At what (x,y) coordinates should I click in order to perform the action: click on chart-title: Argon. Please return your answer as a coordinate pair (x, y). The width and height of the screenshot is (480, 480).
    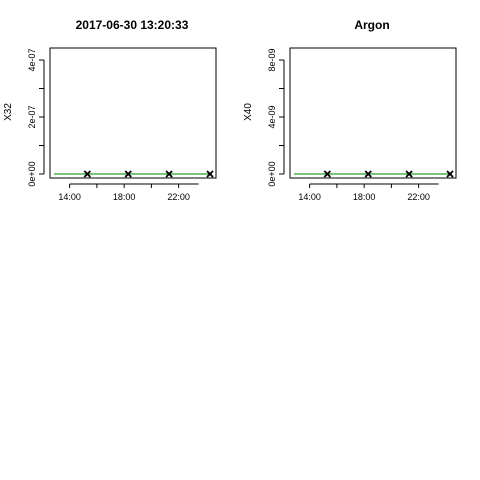
    Looking at the image, I should click on (371, 25).